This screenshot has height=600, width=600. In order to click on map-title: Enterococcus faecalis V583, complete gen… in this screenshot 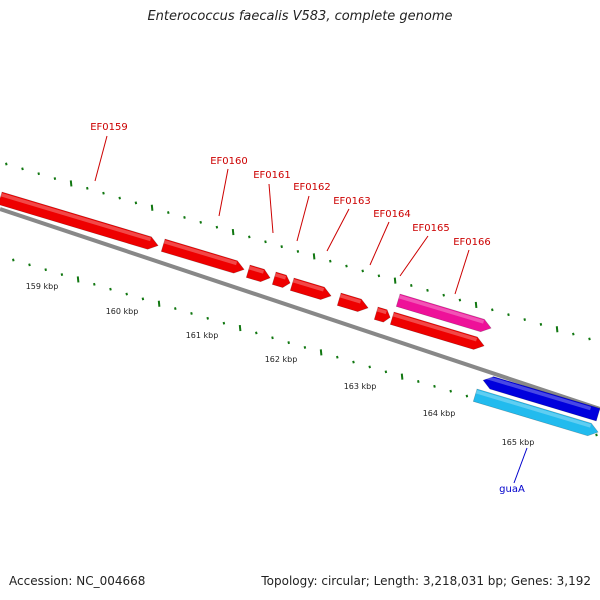, I will do `click(300, 16)`.